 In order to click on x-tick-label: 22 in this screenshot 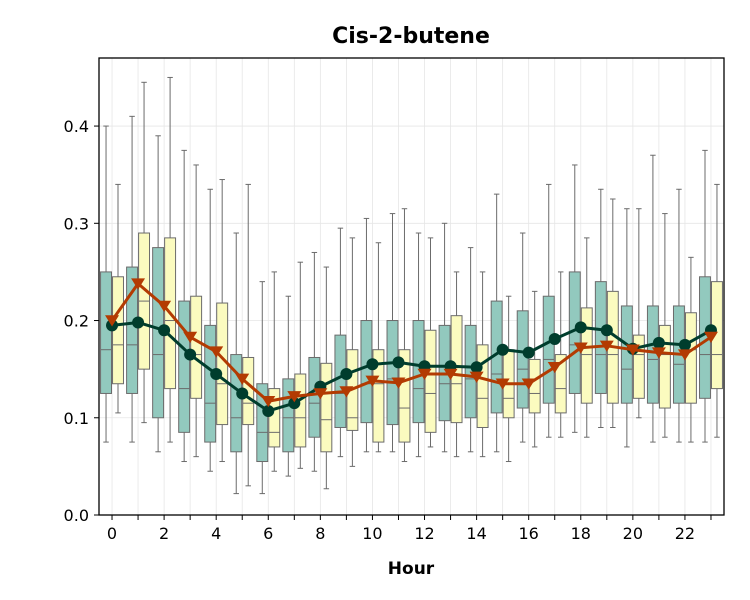, I will do `click(685, 533)`.